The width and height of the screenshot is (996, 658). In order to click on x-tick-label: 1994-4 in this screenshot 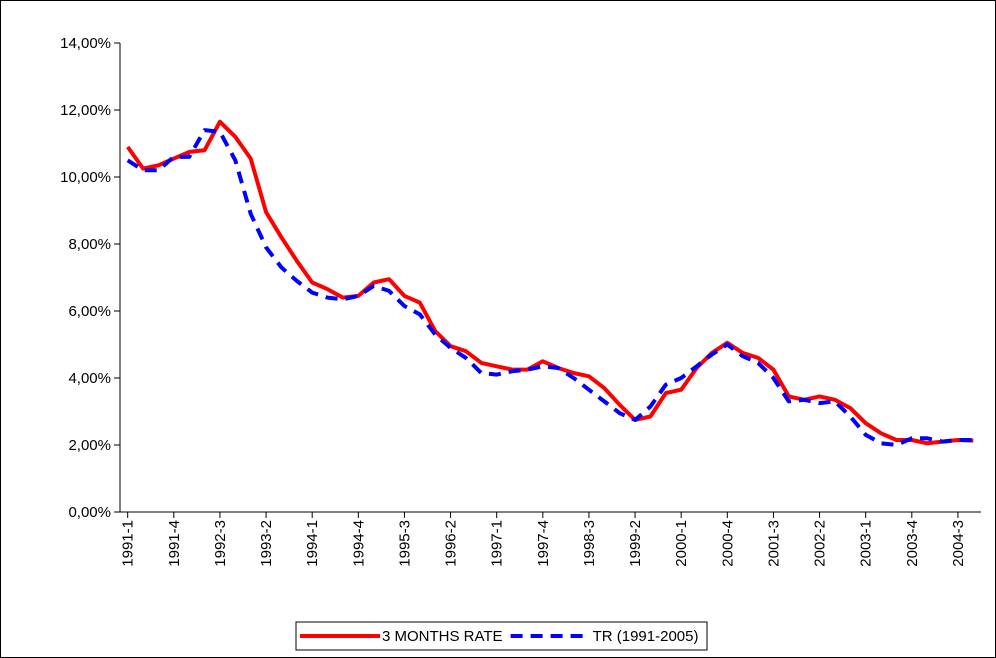, I will do `click(358, 543)`.